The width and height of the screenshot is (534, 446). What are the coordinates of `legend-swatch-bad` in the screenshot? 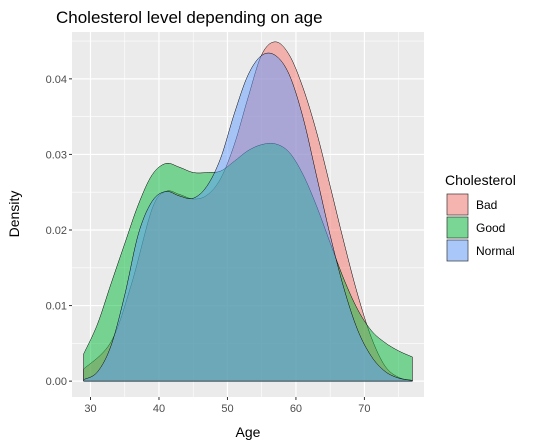 It's located at (457, 204).